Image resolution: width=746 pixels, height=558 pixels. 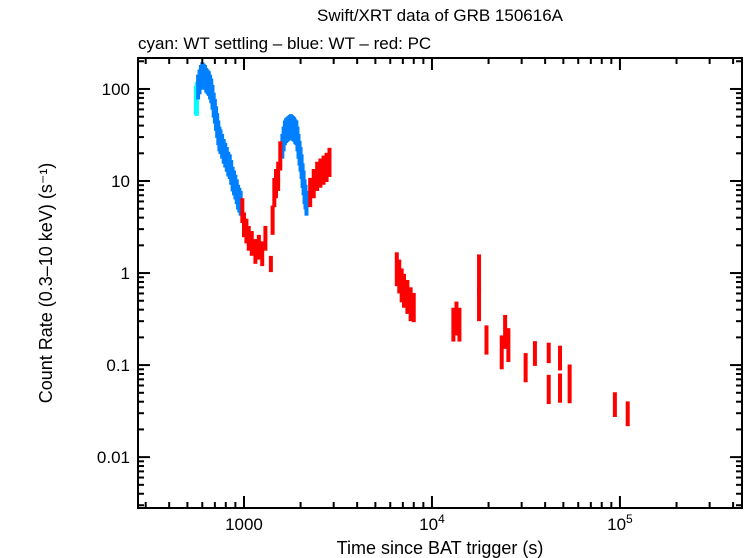 I want to click on x-axis-label: Time since BAT trigger (s), so click(x=440, y=548).